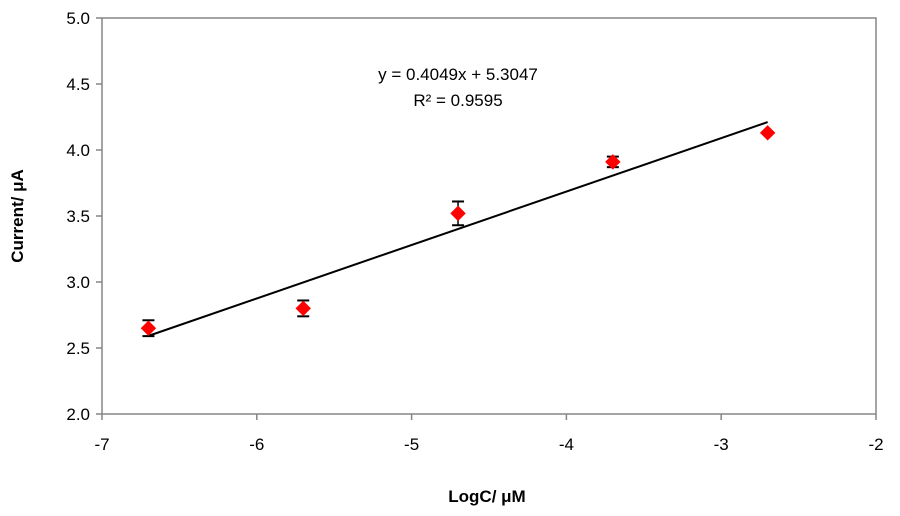 The height and width of the screenshot is (516, 900). What do you see at coordinates (457, 100) in the screenshot?
I see `trendline-r-squared: R² = 0.9595` at bounding box center [457, 100].